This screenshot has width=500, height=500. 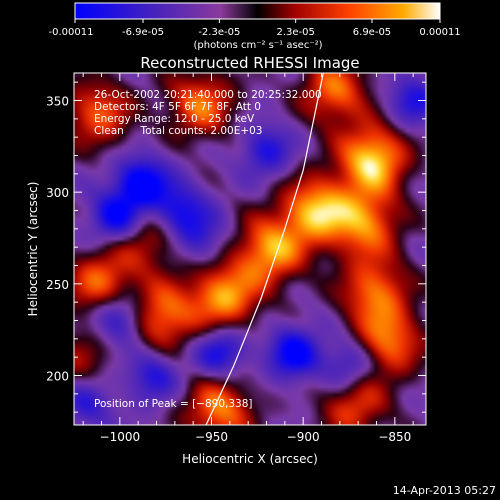 I want to click on colorbar-gradient, so click(x=257, y=11).